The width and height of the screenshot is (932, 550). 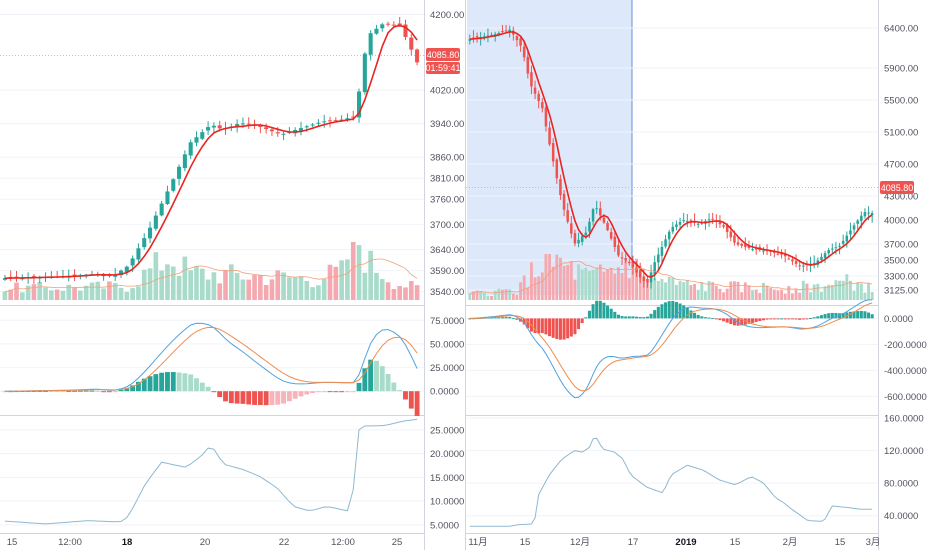 What do you see at coordinates (901, 516) in the screenshot?
I see `y-tick-label: 40.0000` at bounding box center [901, 516].